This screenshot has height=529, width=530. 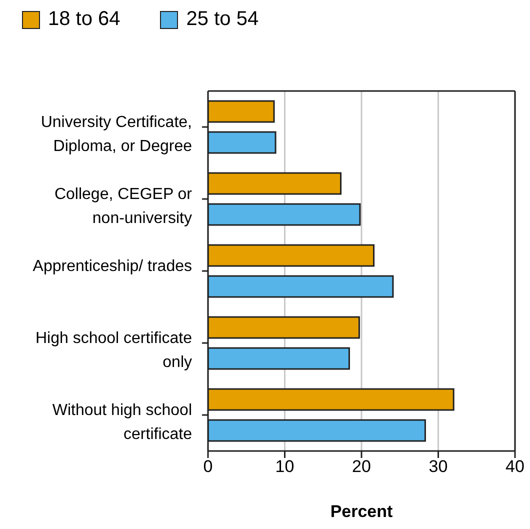 I want to click on legend-label: 25 to 54, so click(x=222, y=19).